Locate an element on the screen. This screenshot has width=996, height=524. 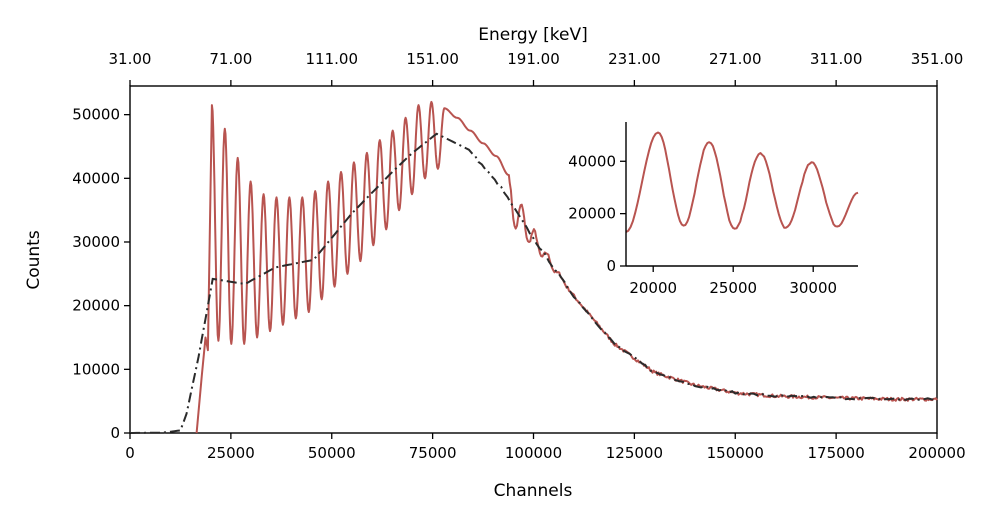
inset-y-tick-label: 40000 is located at coordinates (592, 161).